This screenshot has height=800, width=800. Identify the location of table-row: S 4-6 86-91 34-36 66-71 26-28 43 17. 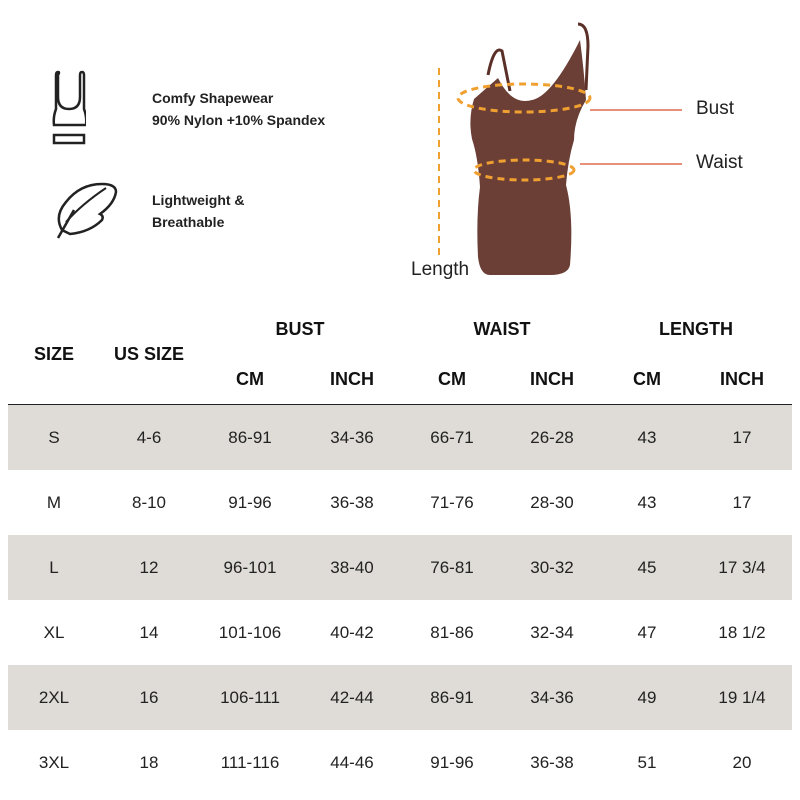
(400, 437).